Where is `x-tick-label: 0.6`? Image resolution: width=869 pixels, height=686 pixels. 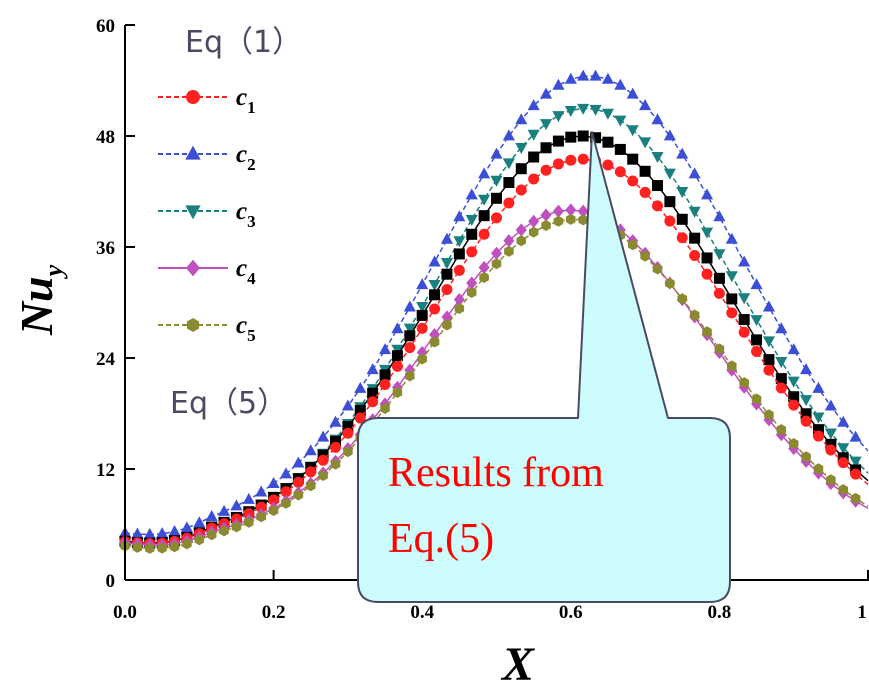
x-tick-label: 0.6 is located at coordinates (571, 612).